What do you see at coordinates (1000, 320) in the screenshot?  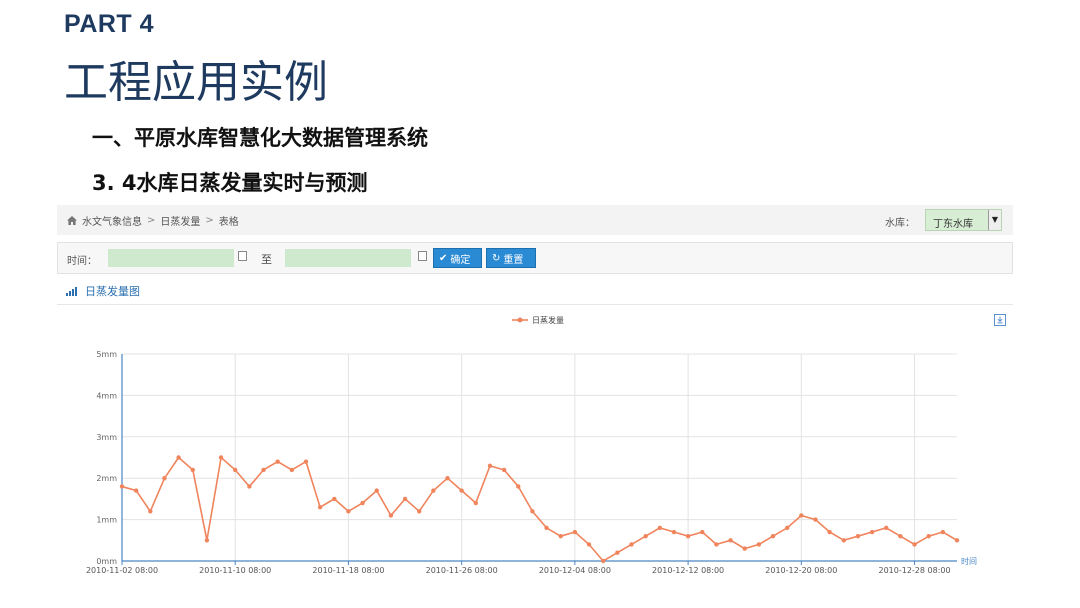 I see `download-icon` at bounding box center [1000, 320].